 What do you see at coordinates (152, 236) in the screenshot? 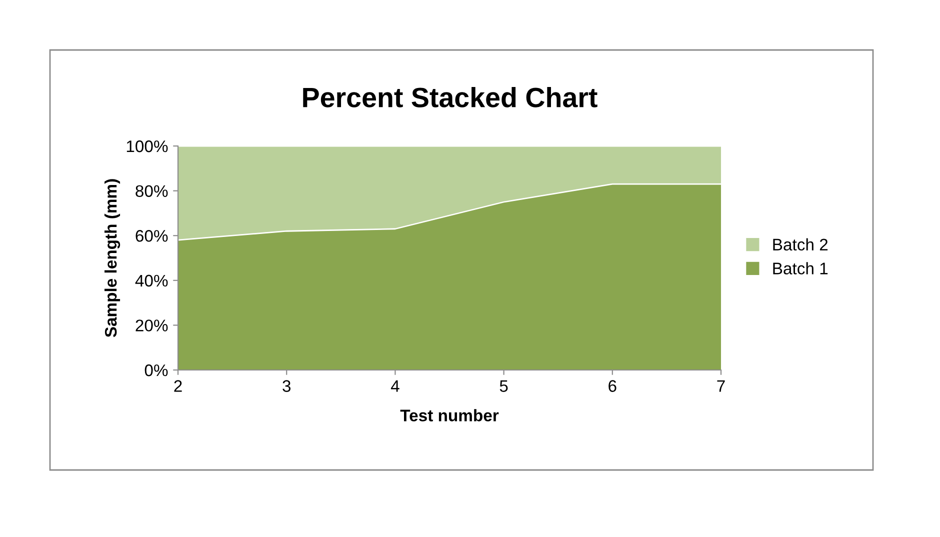
I see `y-tick-label: 60%` at bounding box center [152, 236].